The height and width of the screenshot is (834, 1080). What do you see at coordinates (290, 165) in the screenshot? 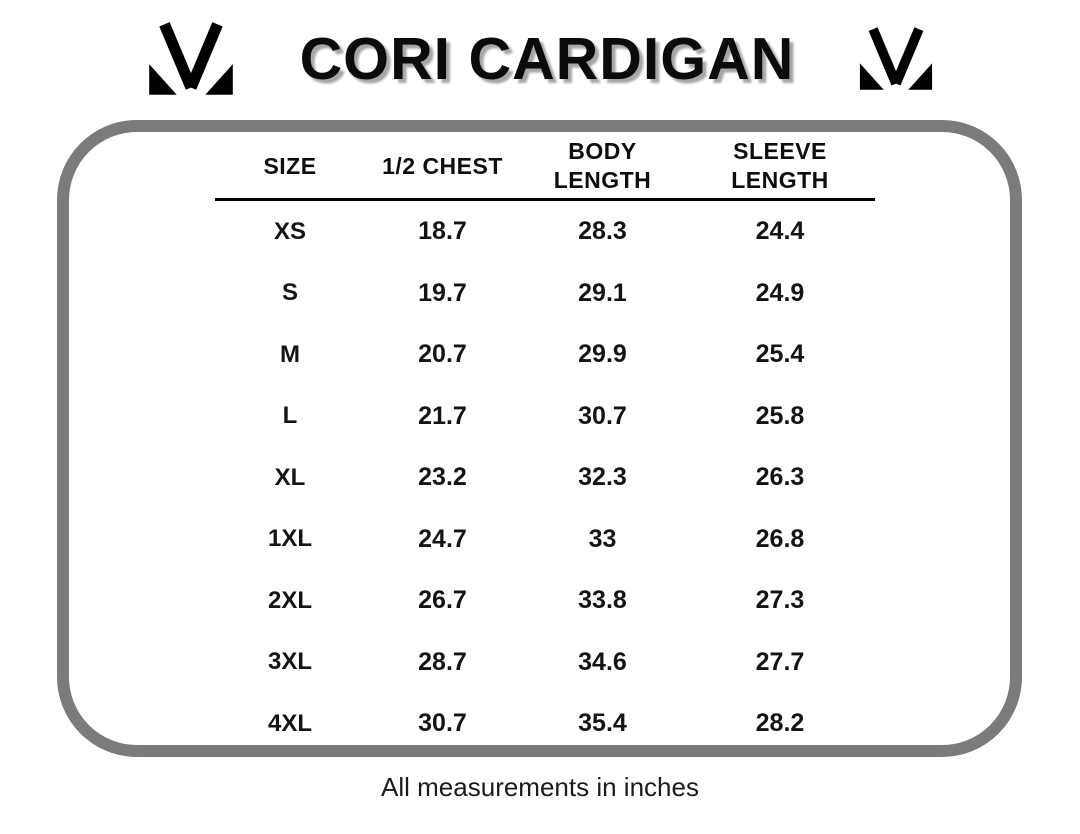
I see `column-header-size: SIZE` at bounding box center [290, 165].